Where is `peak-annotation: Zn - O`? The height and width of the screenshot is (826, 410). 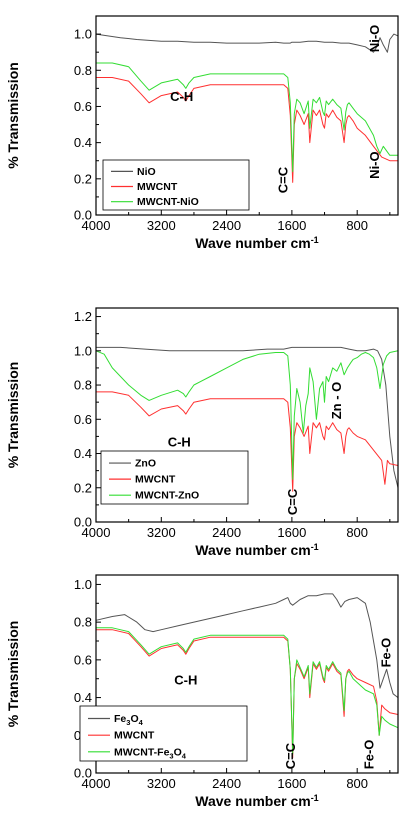 peak-annotation: Zn - O is located at coordinates (336, 401).